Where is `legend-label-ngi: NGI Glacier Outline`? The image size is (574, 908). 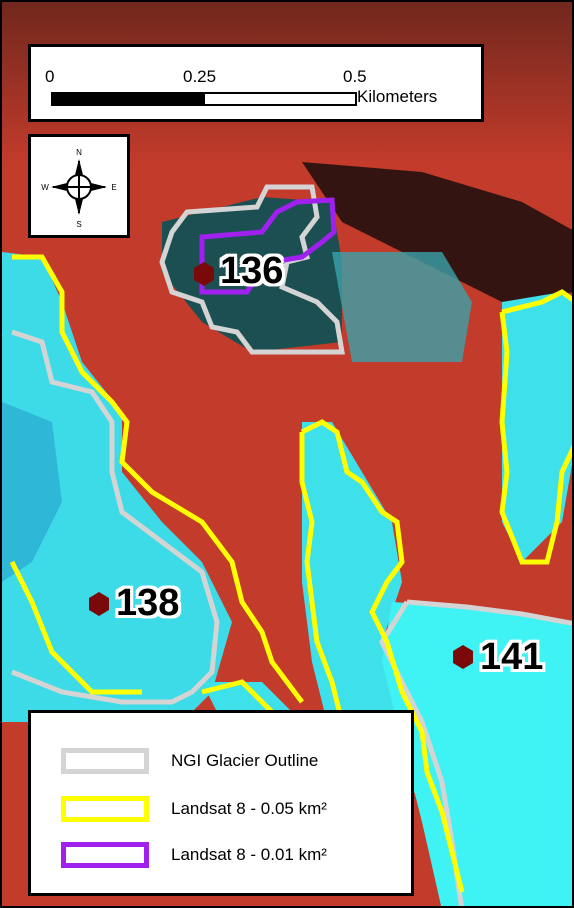 legend-label-ngi: NGI Glacier Outline is located at coordinates (245, 760).